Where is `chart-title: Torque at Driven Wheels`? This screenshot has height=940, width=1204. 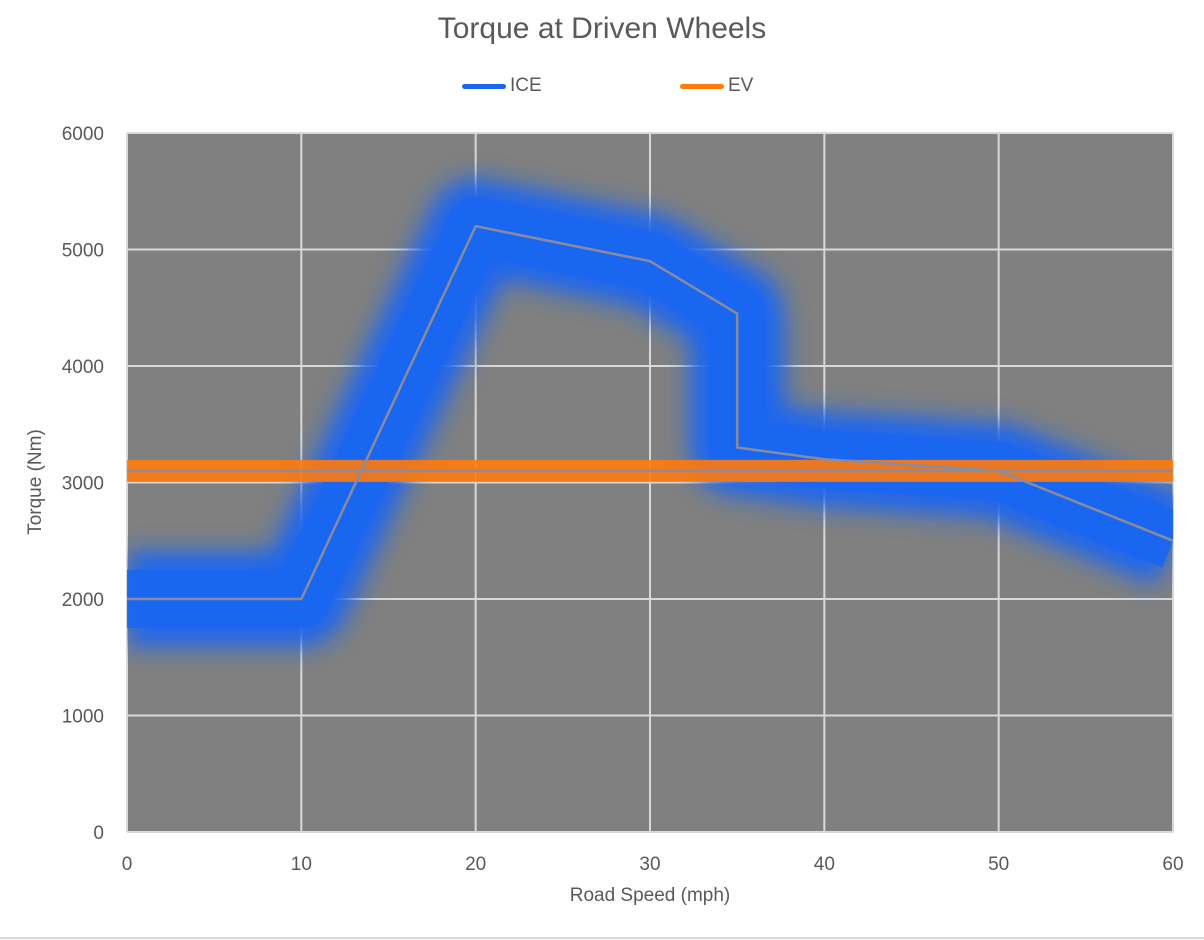 chart-title: Torque at Driven Wheels is located at coordinates (602, 28).